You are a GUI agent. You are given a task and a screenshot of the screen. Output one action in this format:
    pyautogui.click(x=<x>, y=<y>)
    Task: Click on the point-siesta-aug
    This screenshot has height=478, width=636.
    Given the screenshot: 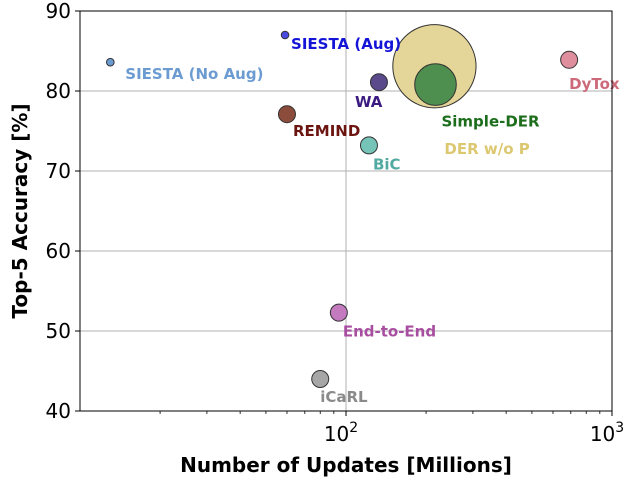 What is the action you would take?
    pyautogui.click(x=285, y=35)
    